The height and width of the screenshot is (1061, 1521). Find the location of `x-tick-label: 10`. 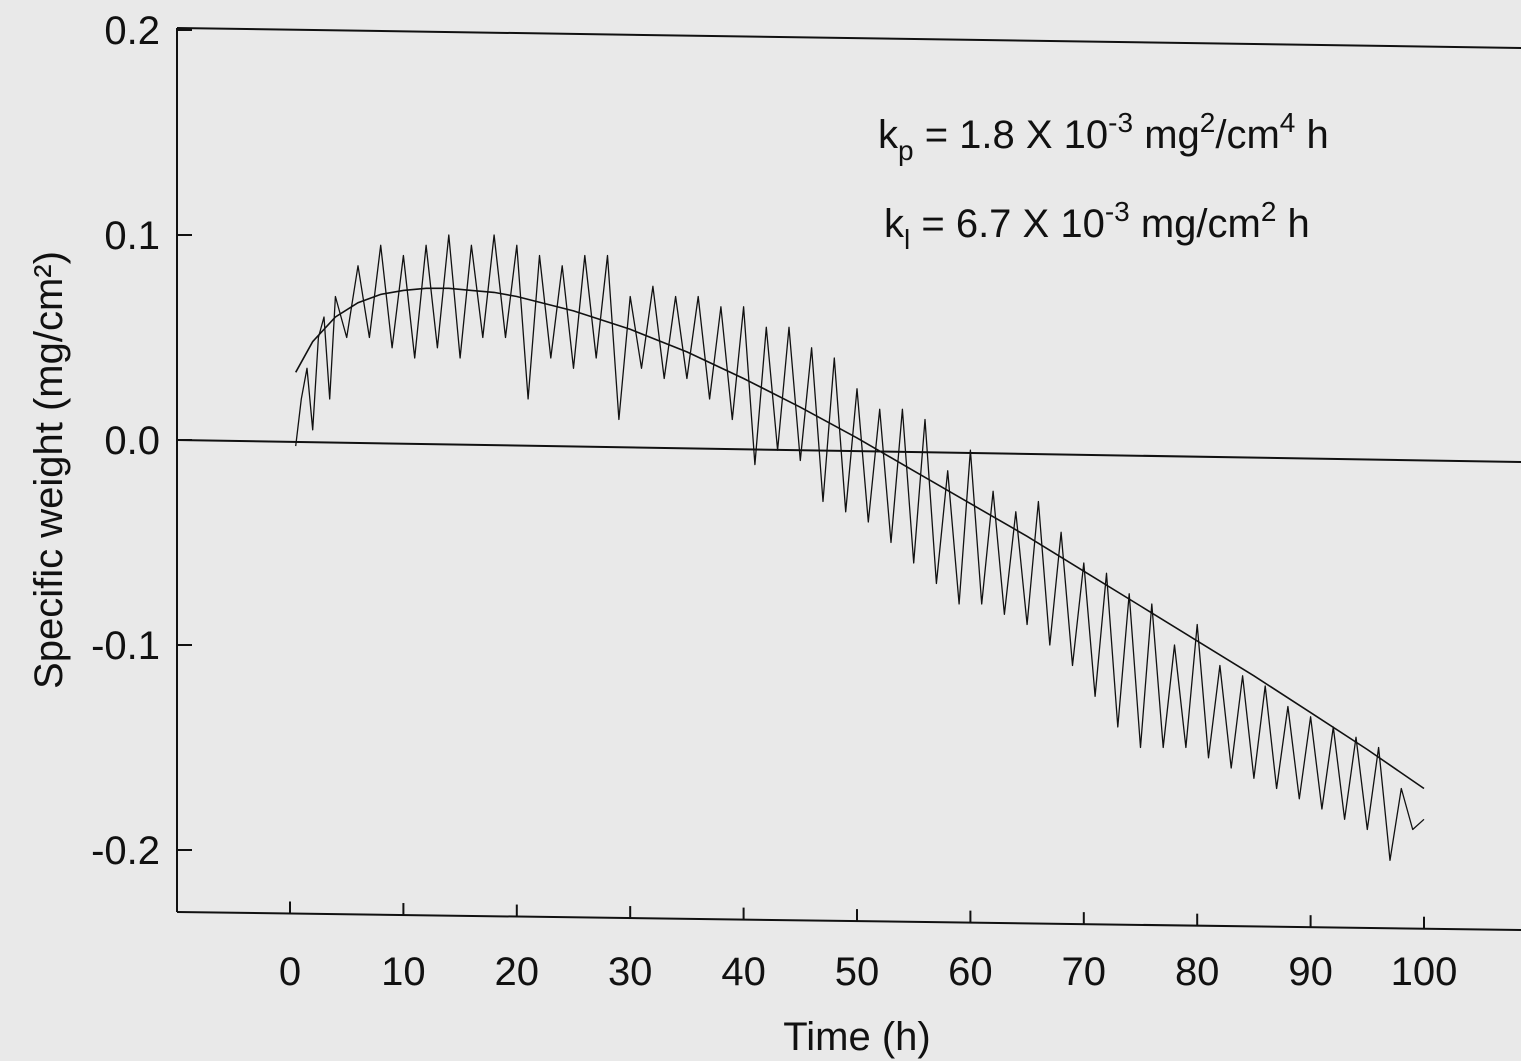

x-tick-label: 10 is located at coordinates (403, 972).